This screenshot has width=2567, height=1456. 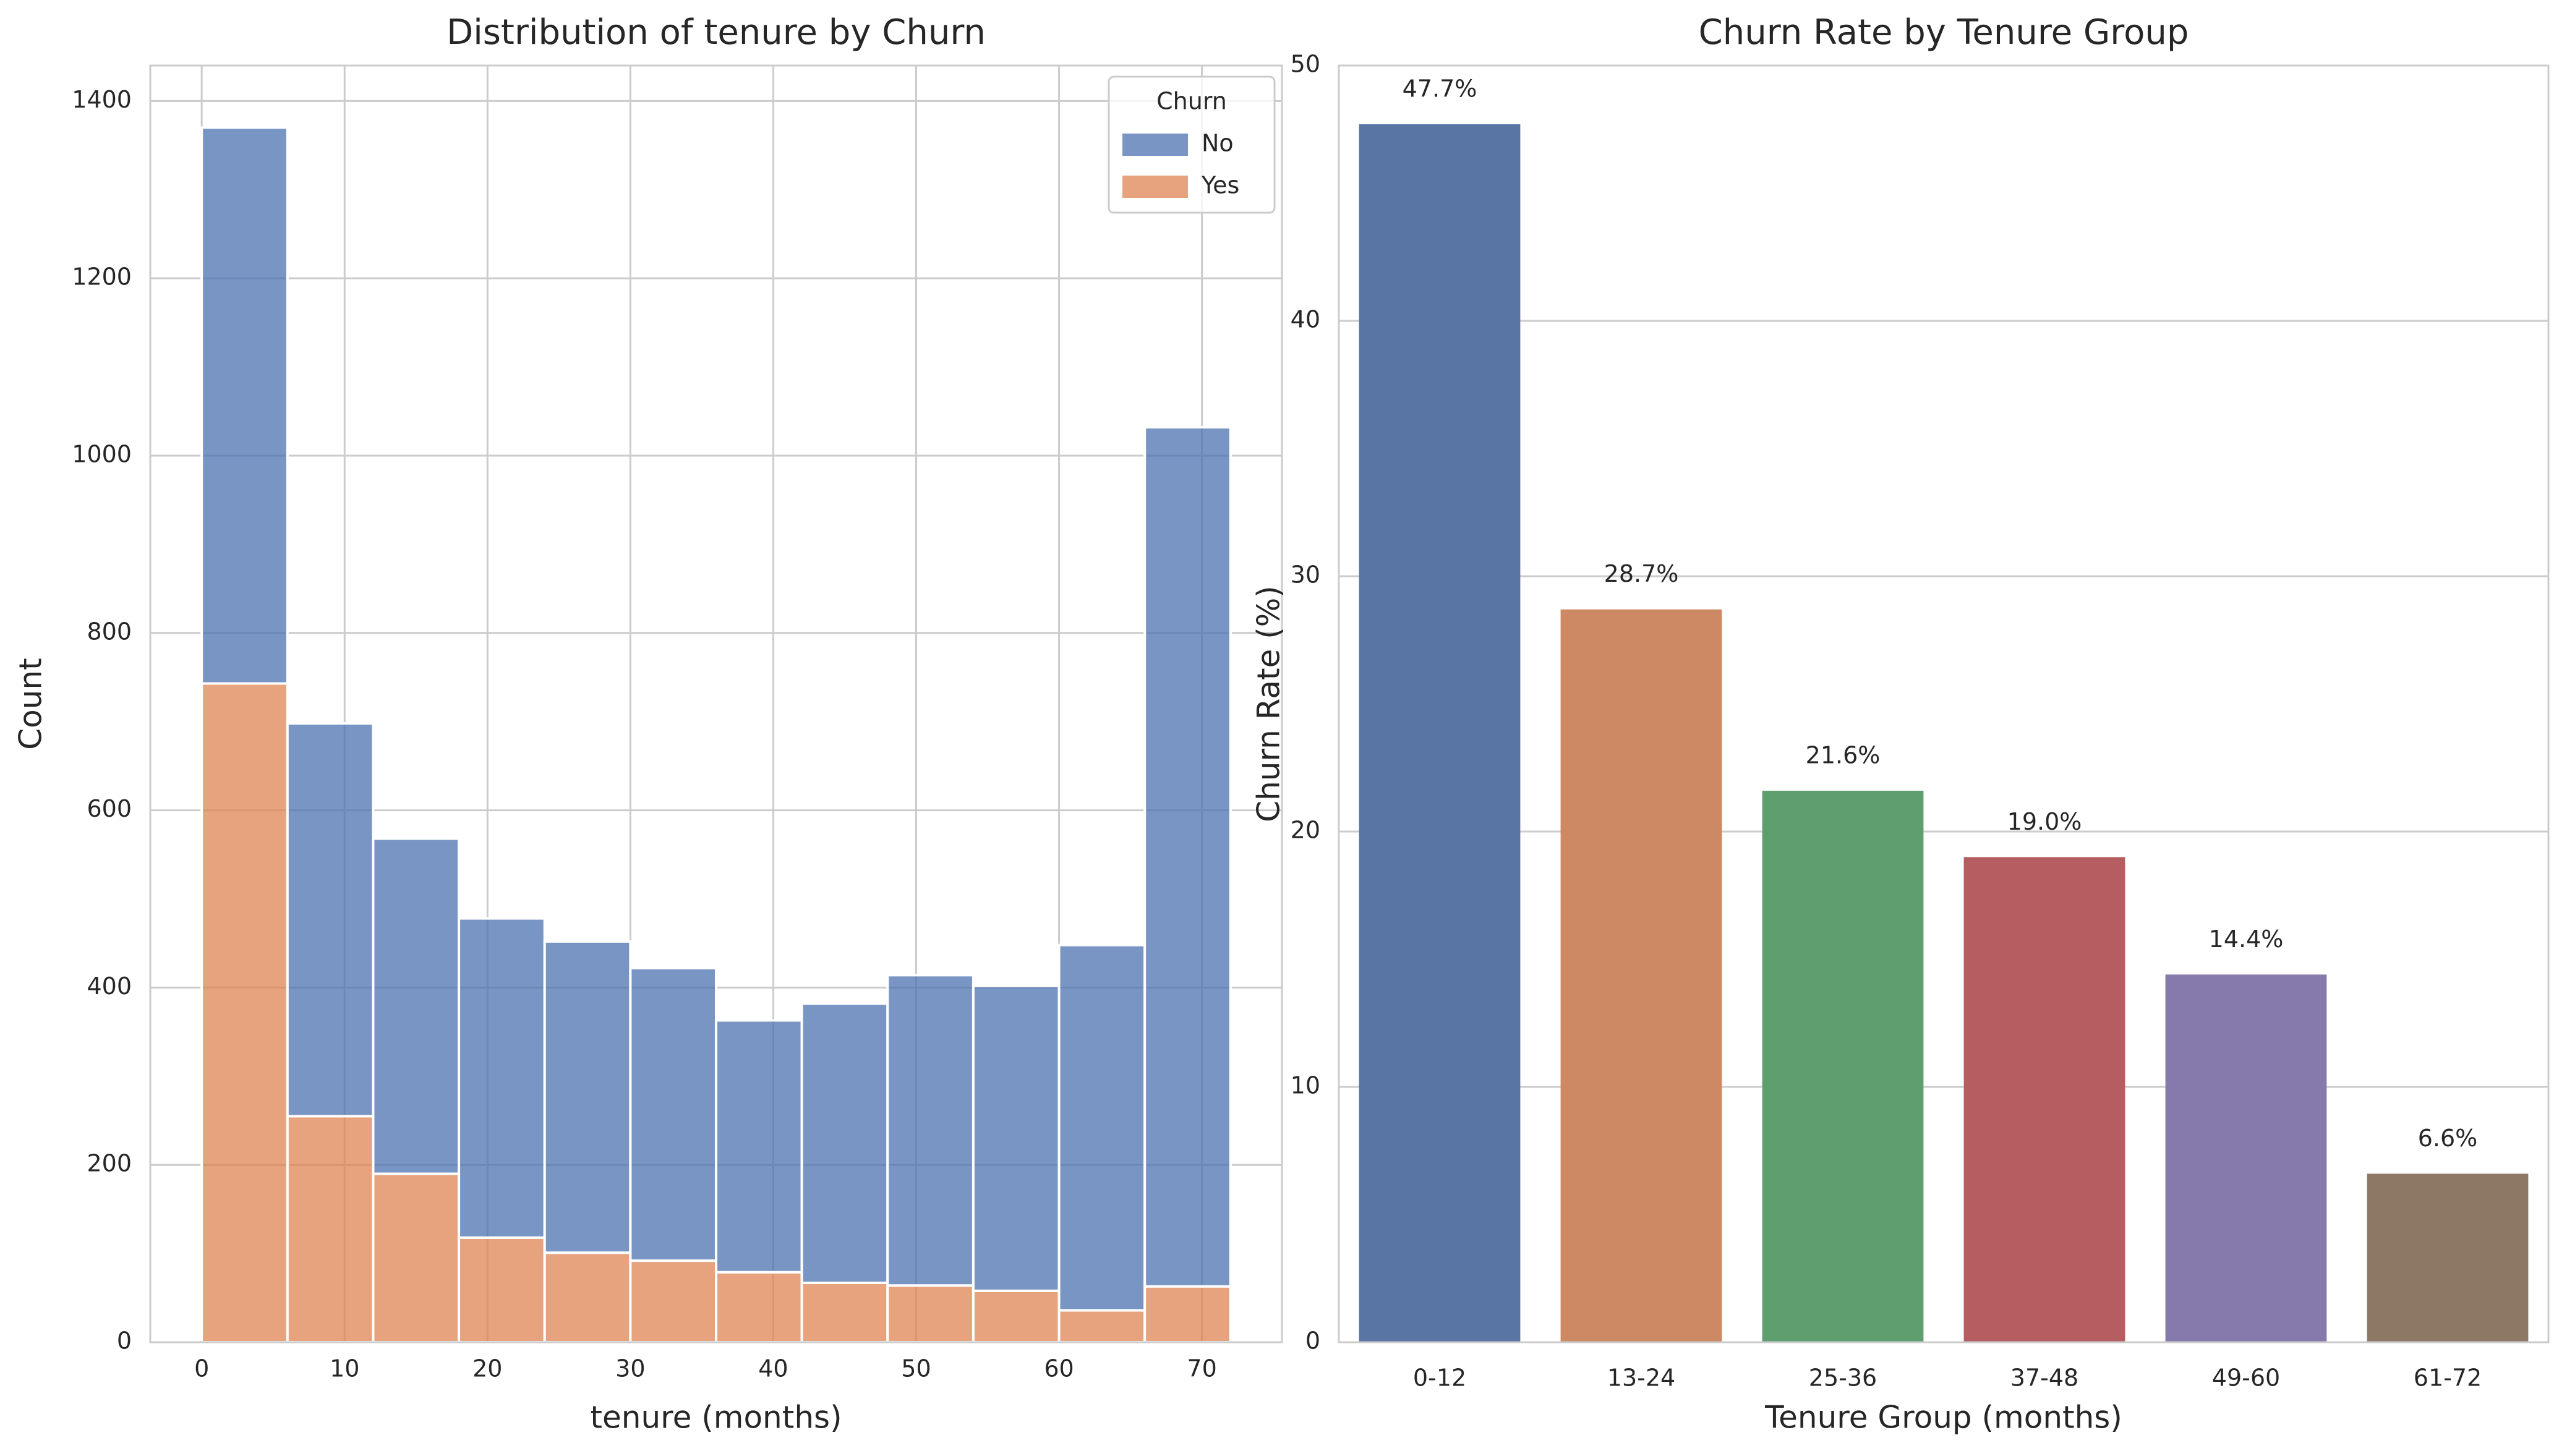 I want to click on x-tick-label: 10, so click(x=344, y=1368).